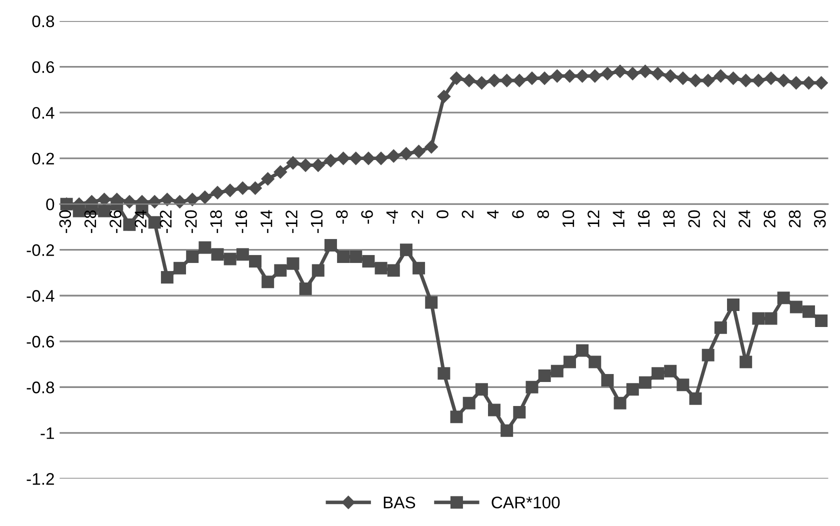  Describe the element at coordinates (166, 221) in the screenshot. I see `x-tick-label: -22` at that location.